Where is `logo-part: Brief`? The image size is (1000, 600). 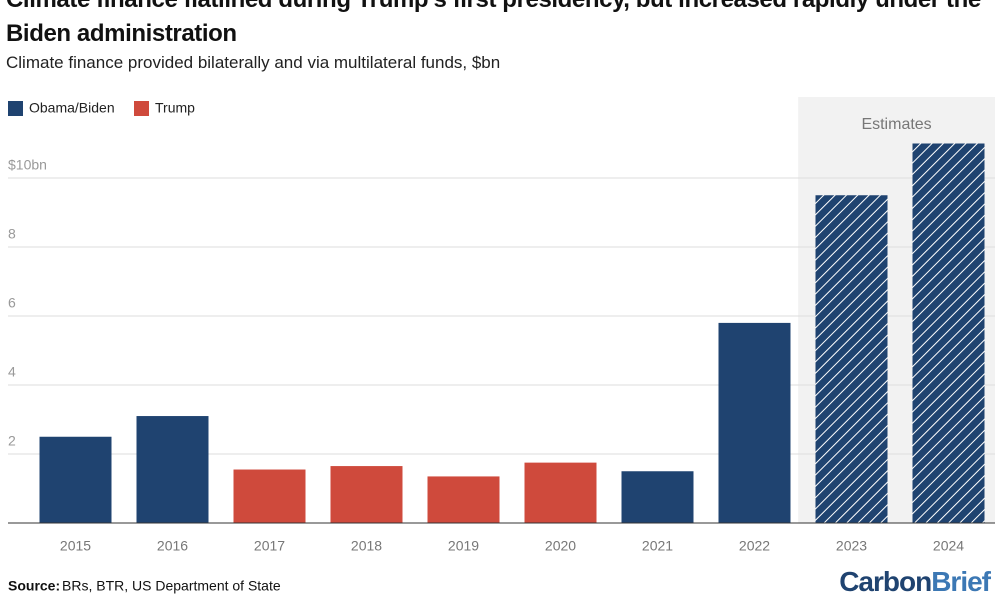
logo-part: Brief is located at coordinates (961, 581).